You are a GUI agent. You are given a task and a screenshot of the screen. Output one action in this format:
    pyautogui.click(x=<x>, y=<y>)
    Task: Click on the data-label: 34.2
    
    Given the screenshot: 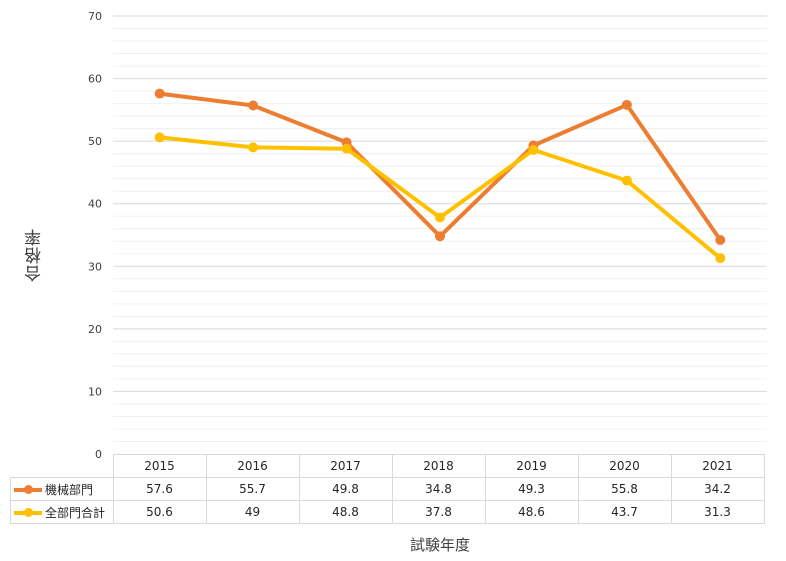 What is the action you would take?
    pyautogui.click(x=717, y=489)
    